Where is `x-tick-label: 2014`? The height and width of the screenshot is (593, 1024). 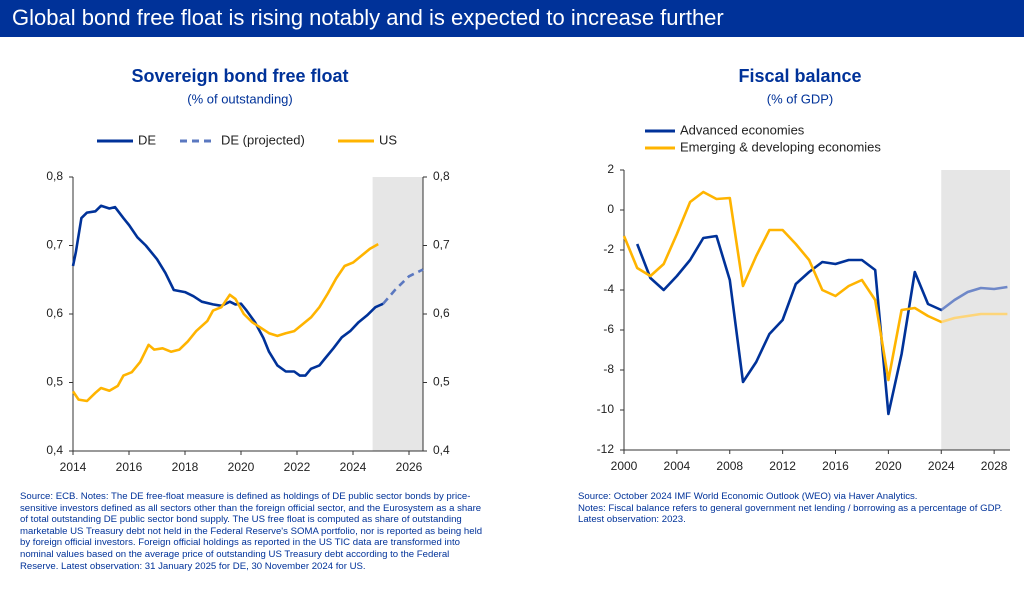 x-tick-label: 2014 is located at coordinates (73, 467).